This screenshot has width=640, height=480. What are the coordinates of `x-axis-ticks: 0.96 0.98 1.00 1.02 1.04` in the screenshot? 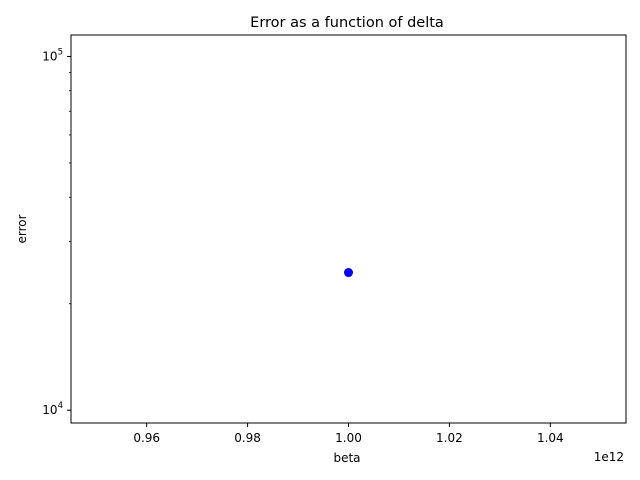 It's located at (348, 434).